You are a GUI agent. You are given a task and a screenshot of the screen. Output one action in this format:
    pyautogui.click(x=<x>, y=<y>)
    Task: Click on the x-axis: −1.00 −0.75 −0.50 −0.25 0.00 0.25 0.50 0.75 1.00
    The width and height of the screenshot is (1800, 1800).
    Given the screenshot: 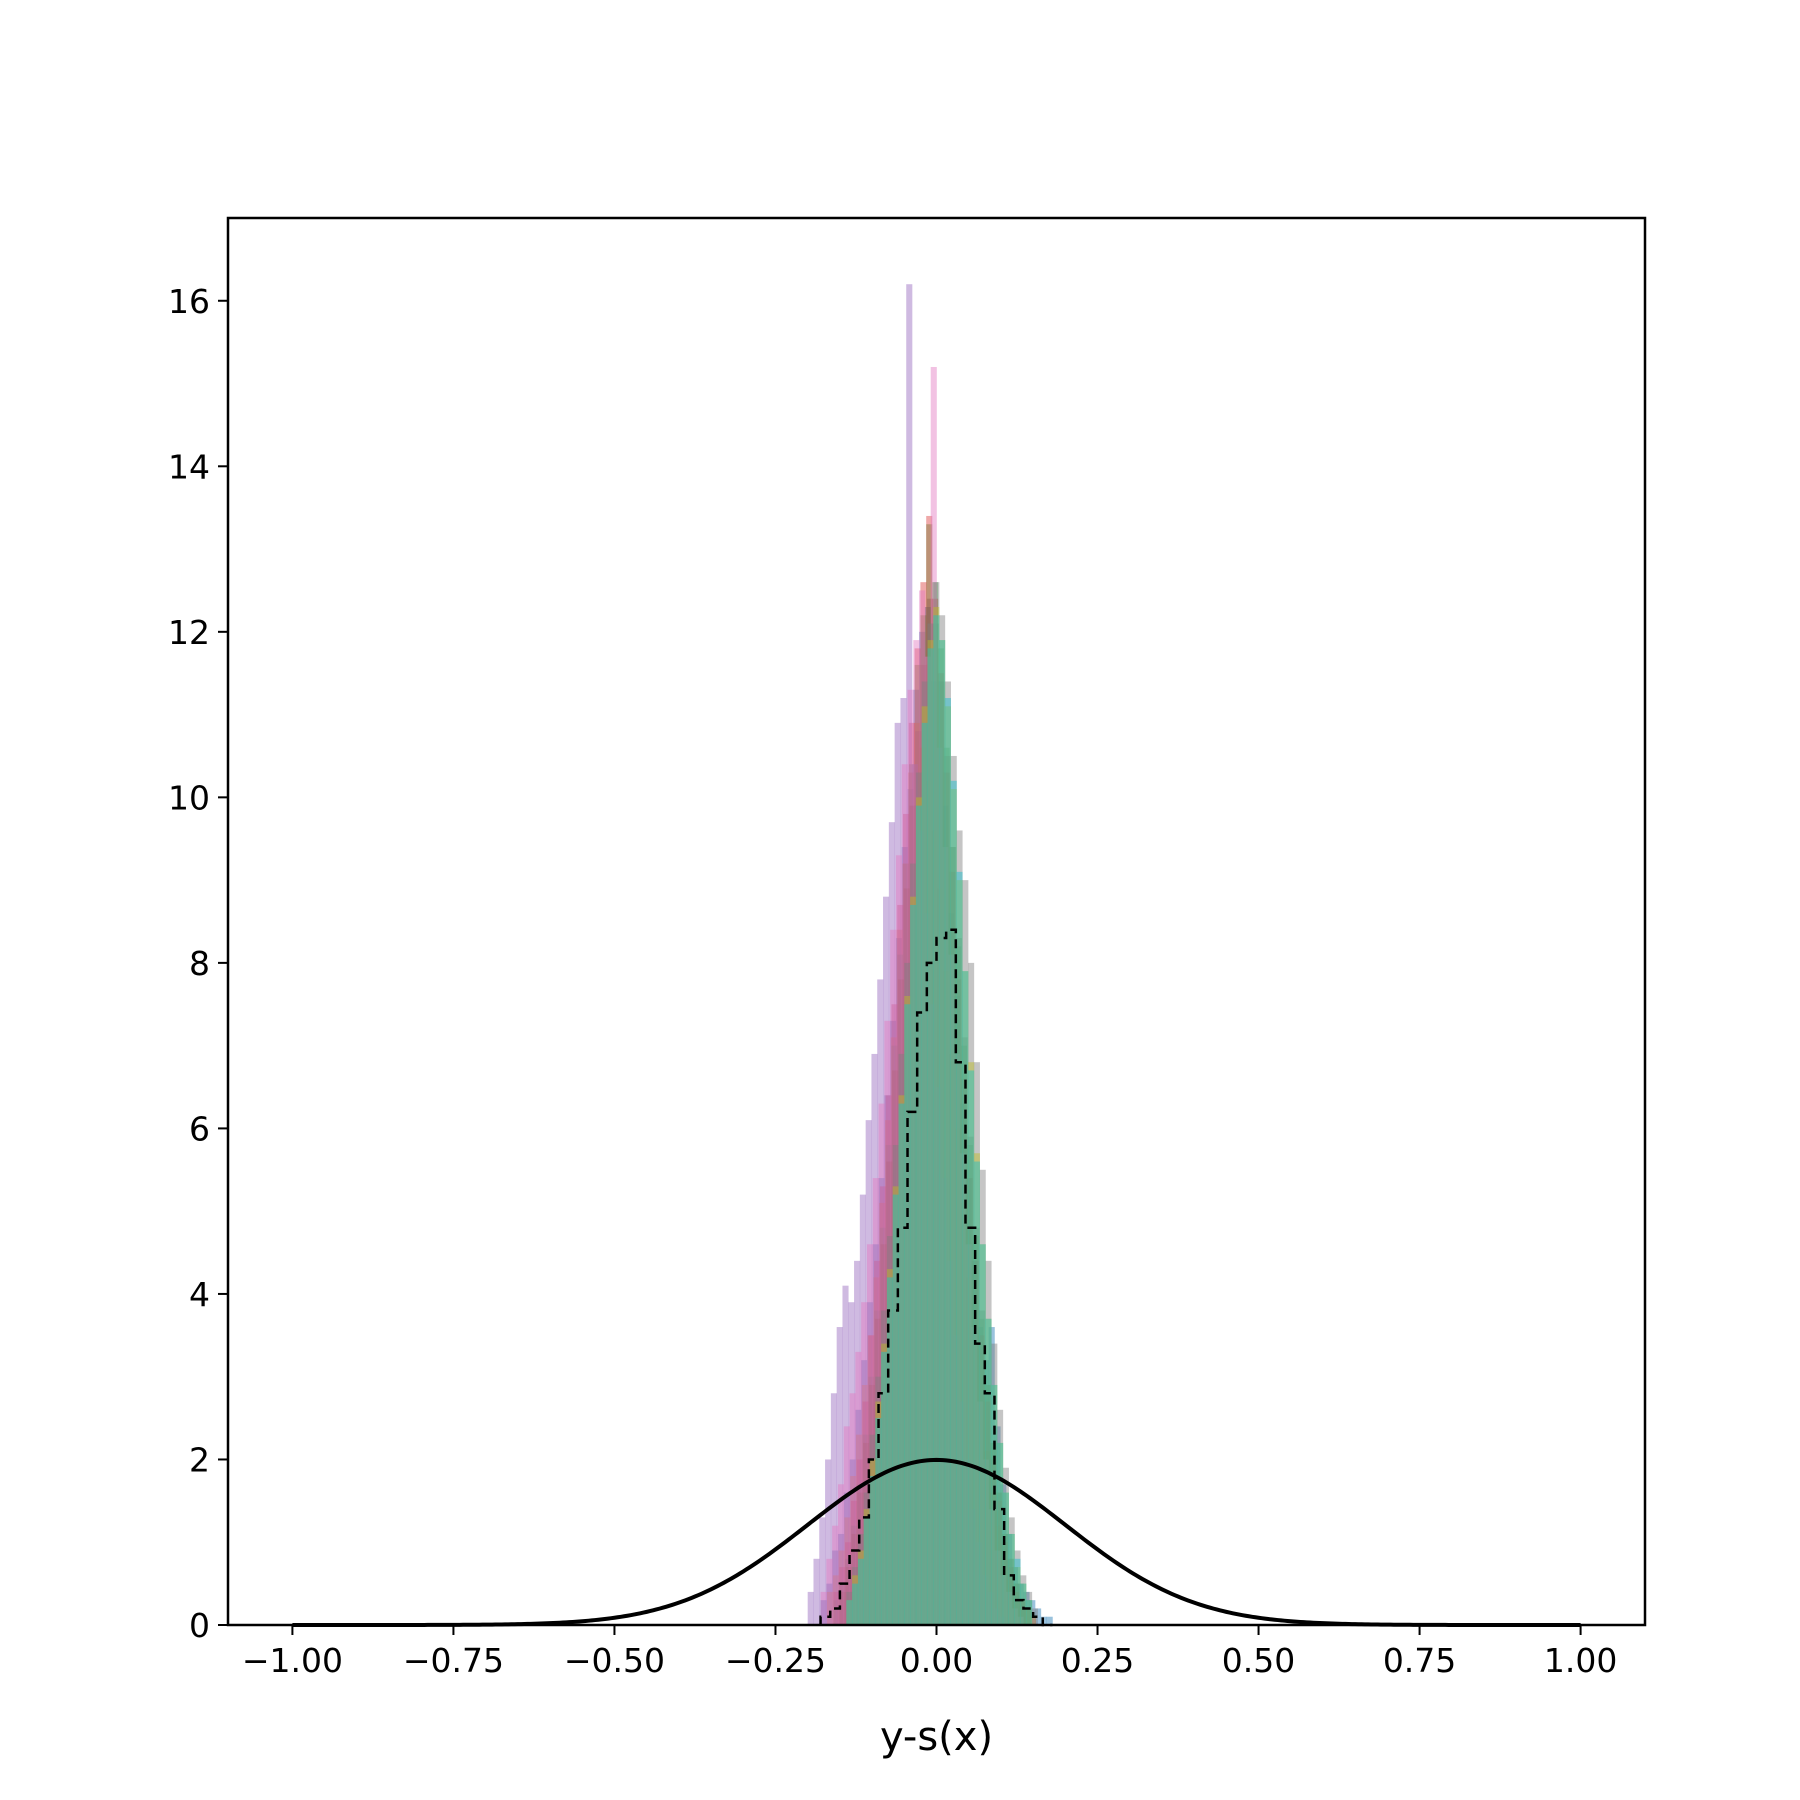 What is the action you would take?
    pyautogui.click(x=929, y=1652)
    